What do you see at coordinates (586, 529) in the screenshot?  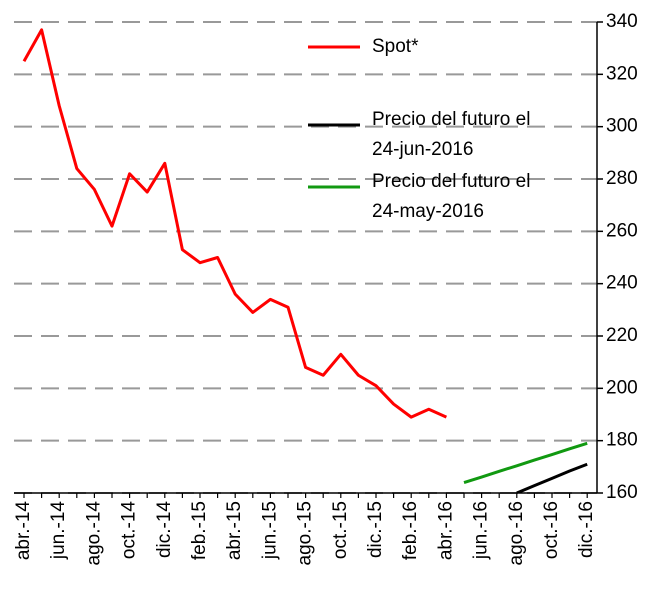 I see `x-tick-label: dic.-16` at bounding box center [586, 529].